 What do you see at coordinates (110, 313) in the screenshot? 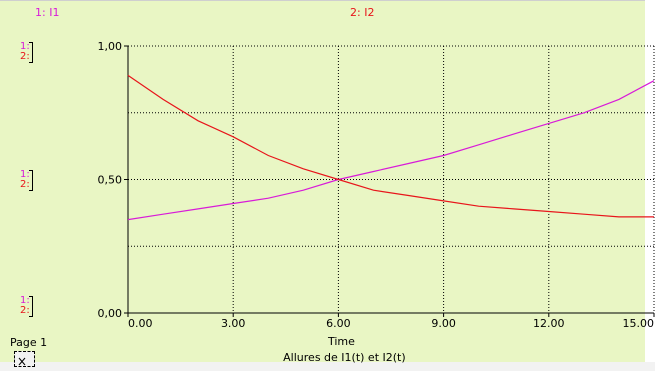
I see `y-tick-label: 0,00` at bounding box center [110, 313].